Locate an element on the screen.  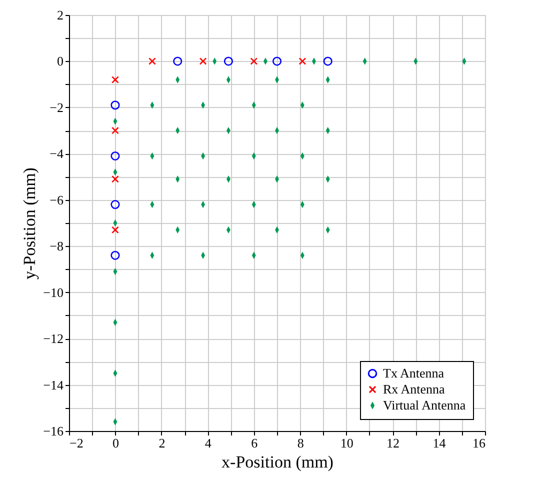
x-tick-label: 0 is located at coordinates (115, 443).